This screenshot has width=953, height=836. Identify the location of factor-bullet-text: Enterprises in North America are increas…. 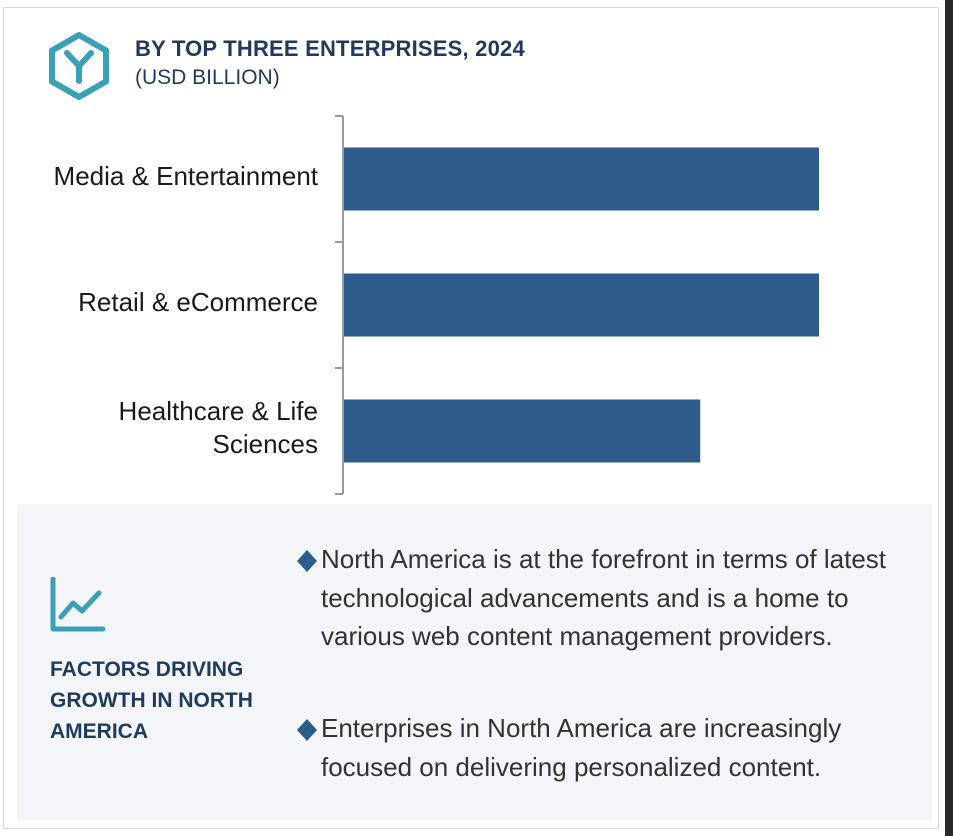
(581, 747).